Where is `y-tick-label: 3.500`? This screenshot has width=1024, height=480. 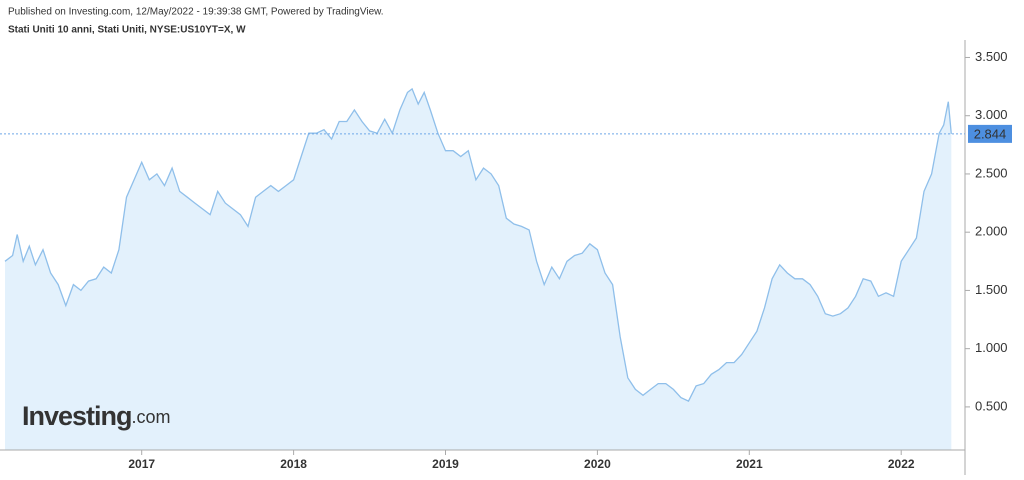
y-tick-label: 3.500 is located at coordinates (991, 56).